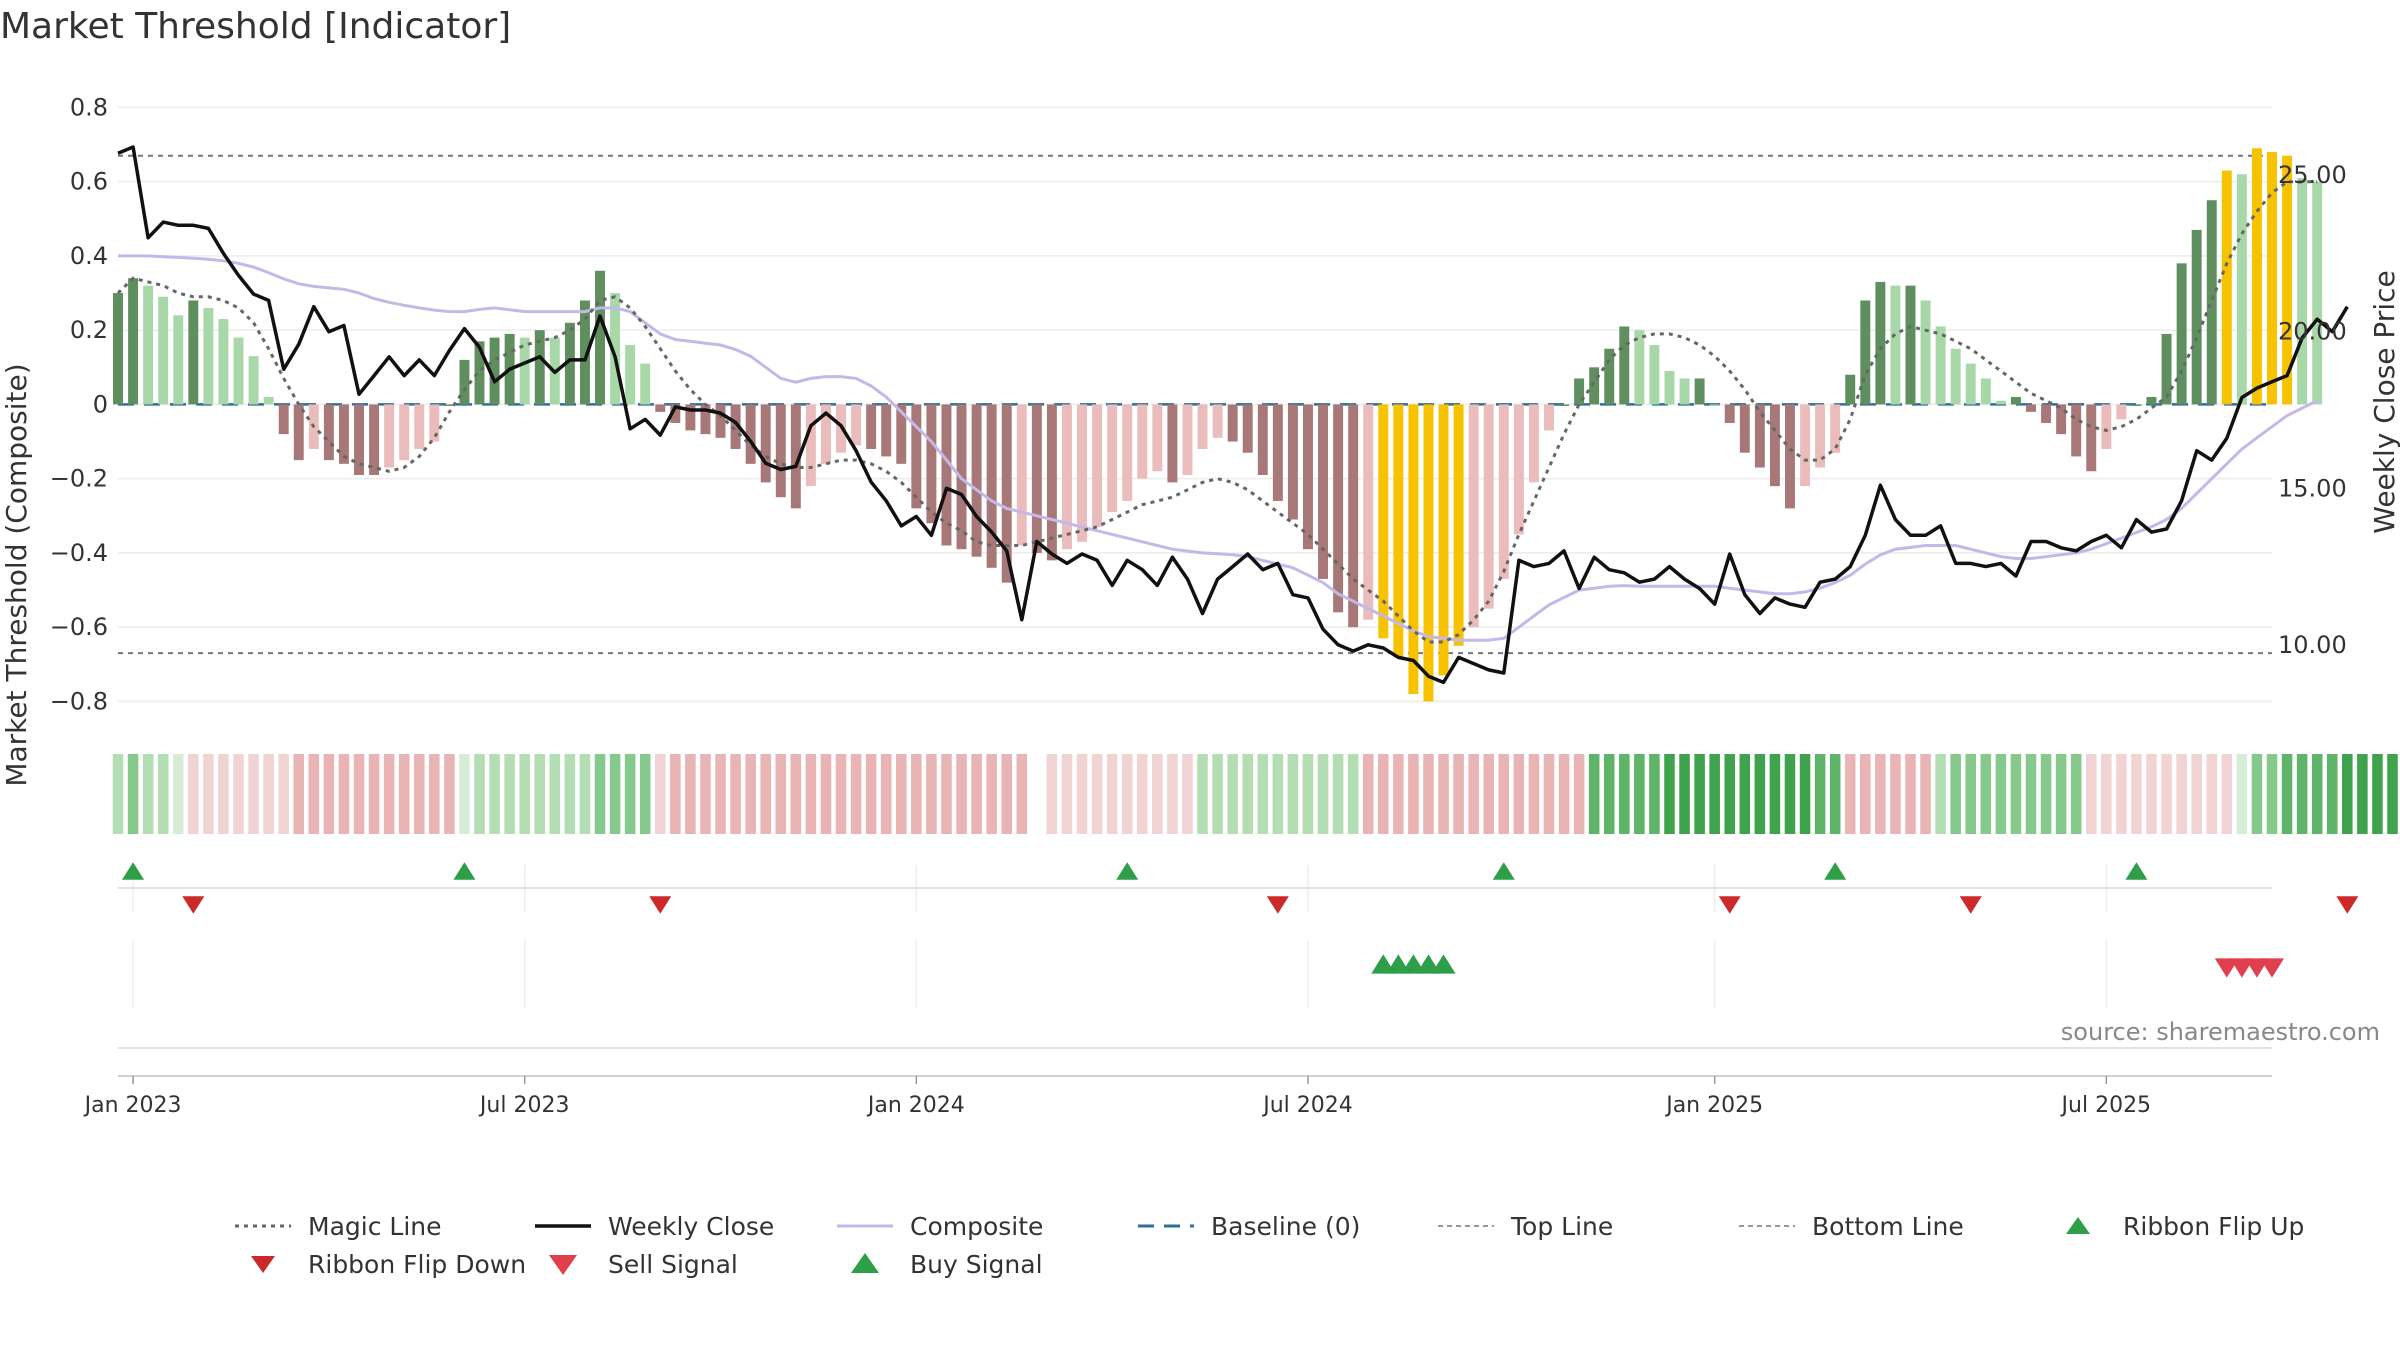  I want to click on x-tick-label: Jan 2023, so click(132, 1105).